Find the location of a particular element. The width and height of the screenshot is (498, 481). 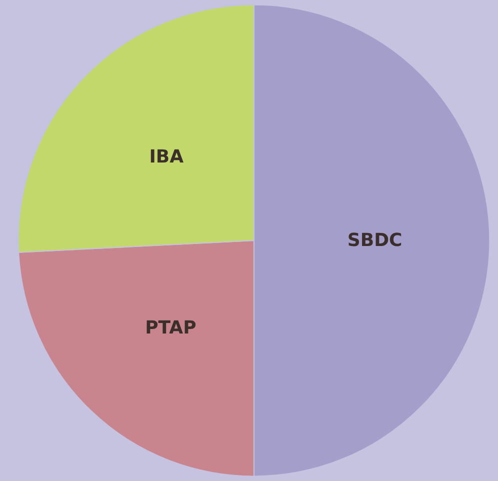

slice-label: SBDC is located at coordinates (374, 240).